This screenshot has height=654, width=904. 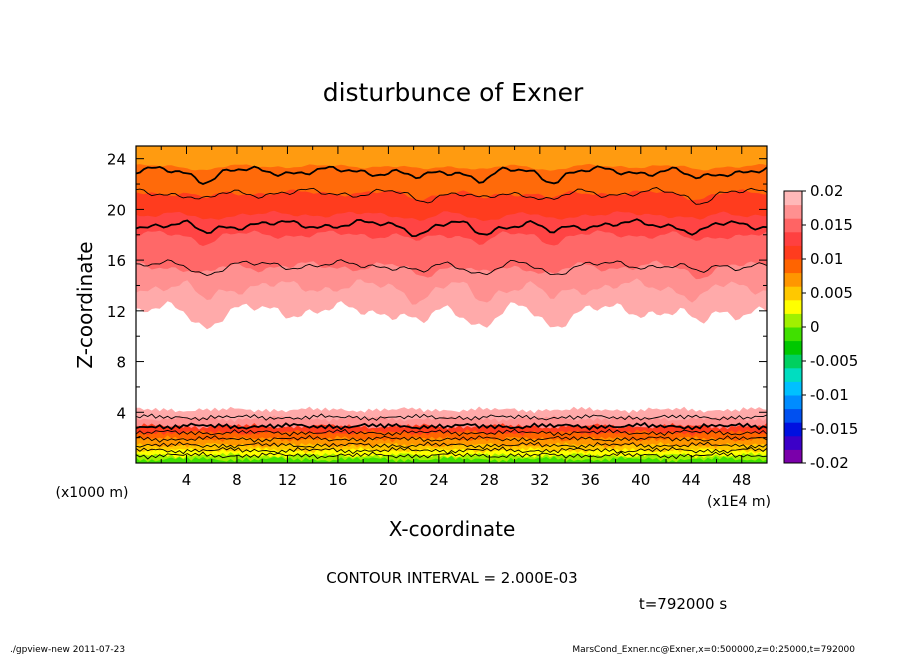 I want to click on x-tick-label: 32, so click(x=539, y=480).